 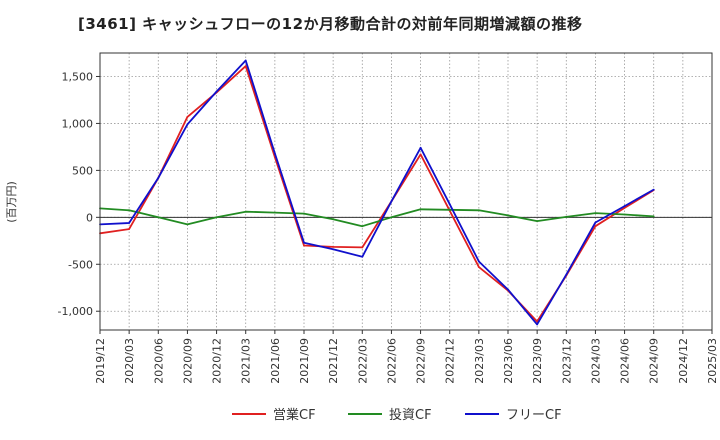 What do you see at coordinates (333, 361) in the screenshot?
I see `x-tick-label: 2021/12` at bounding box center [333, 361].